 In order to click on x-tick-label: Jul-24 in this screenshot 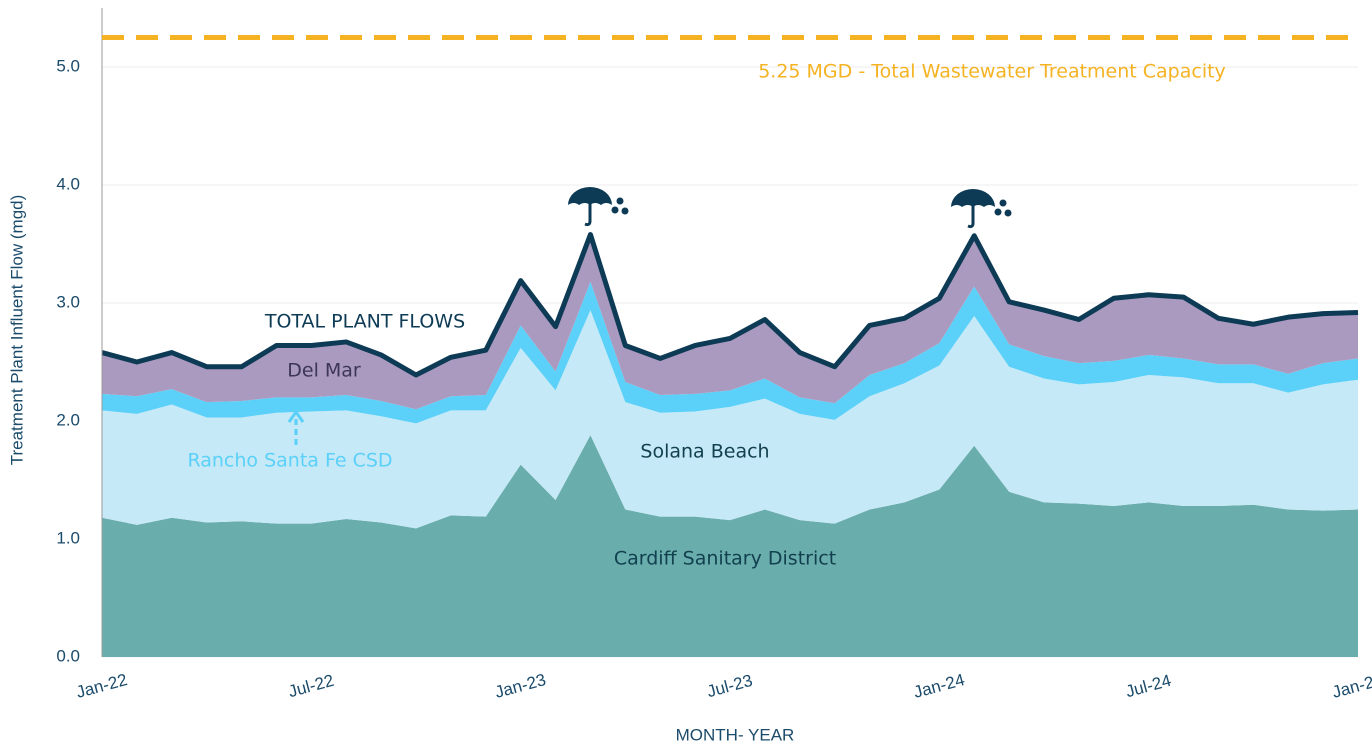, I will do `click(1149, 686)`.